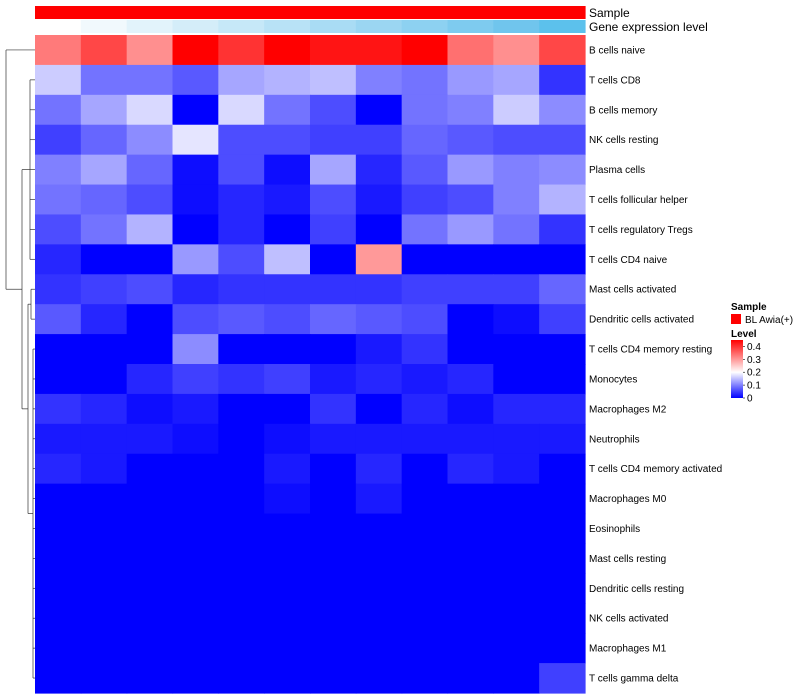 This screenshot has width=800, height=700. What do you see at coordinates (762, 353) in the screenshot?
I see `legend: Sample BL Awia(+) Level 0.4 0.3 0.2 0.1 0` at bounding box center [762, 353].